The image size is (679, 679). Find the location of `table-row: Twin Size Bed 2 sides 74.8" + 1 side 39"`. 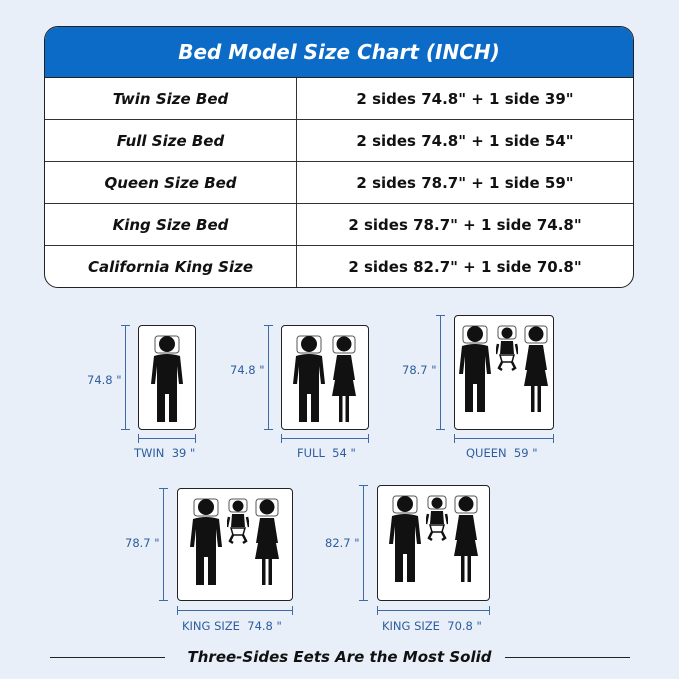

table-row: Twin Size Bed 2 sides 74.8" + 1 side 39" is located at coordinates (339, 99).